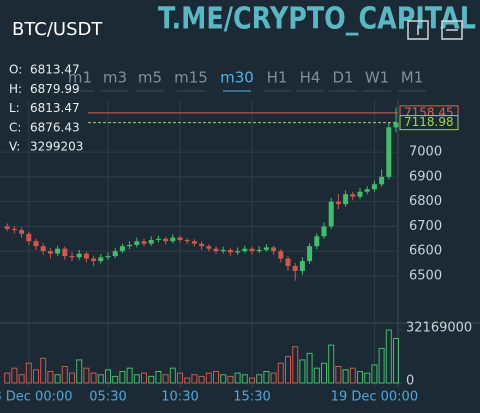  Describe the element at coordinates (425, 251) in the screenshot. I see `y-tick-label: 6600` at that location.